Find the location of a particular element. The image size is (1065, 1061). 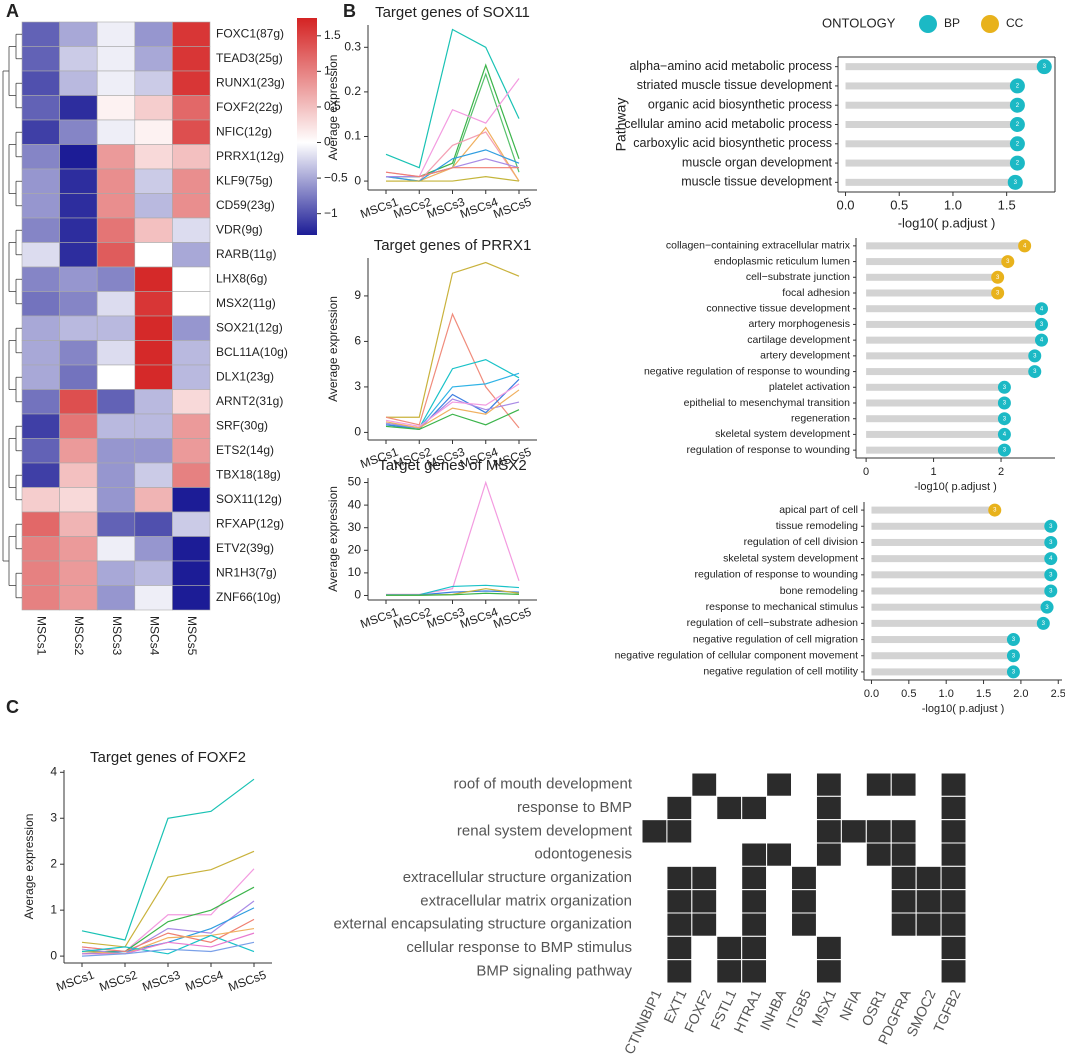

category-label: muscle organ development is located at coordinates (757, 162).